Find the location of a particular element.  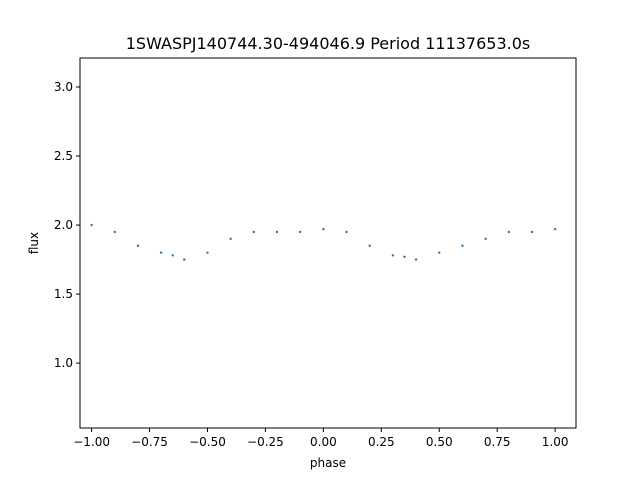

x-tick-label: −1.00 is located at coordinates (91, 442).